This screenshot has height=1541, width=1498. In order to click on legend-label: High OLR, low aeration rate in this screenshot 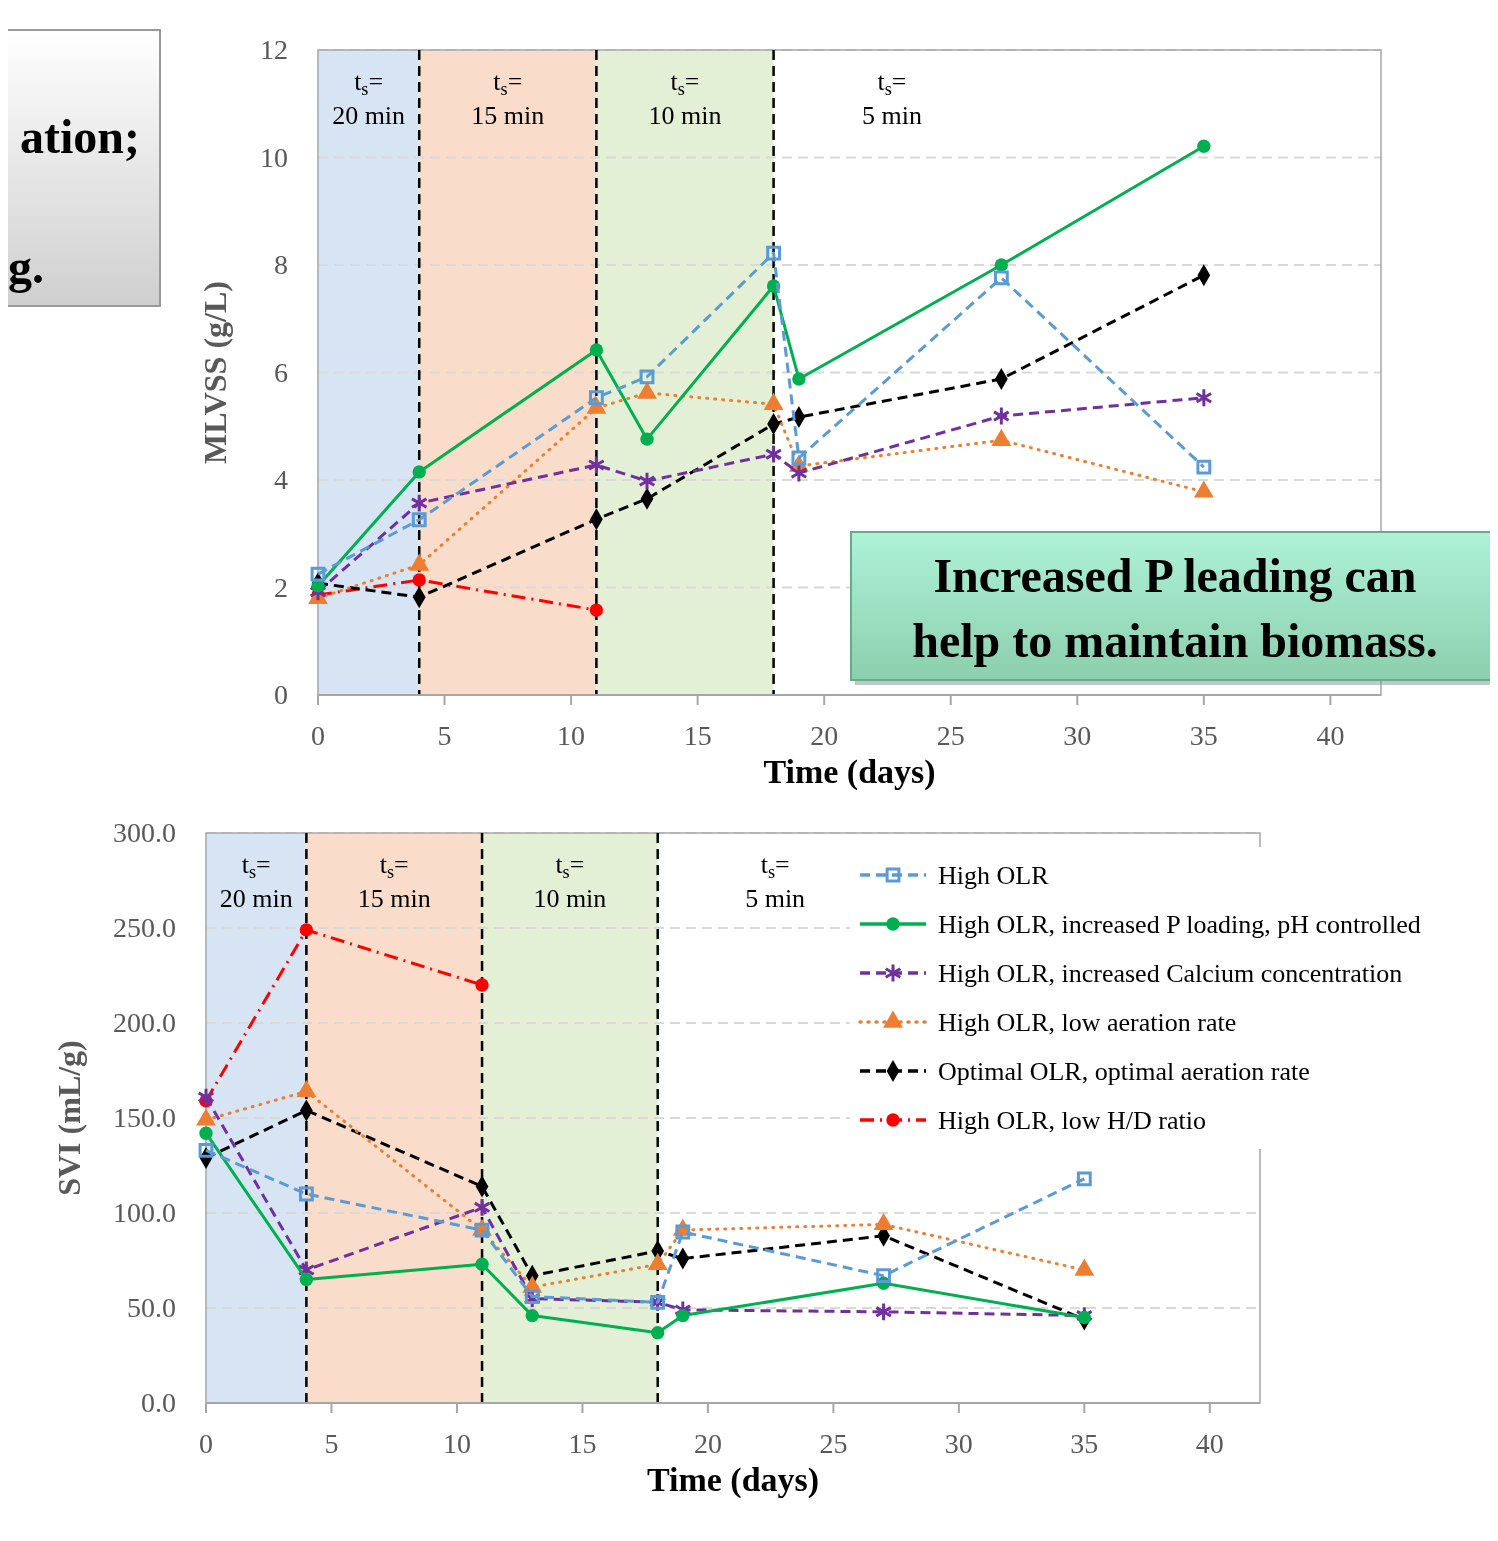, I will do `click(1087, 1022)`.